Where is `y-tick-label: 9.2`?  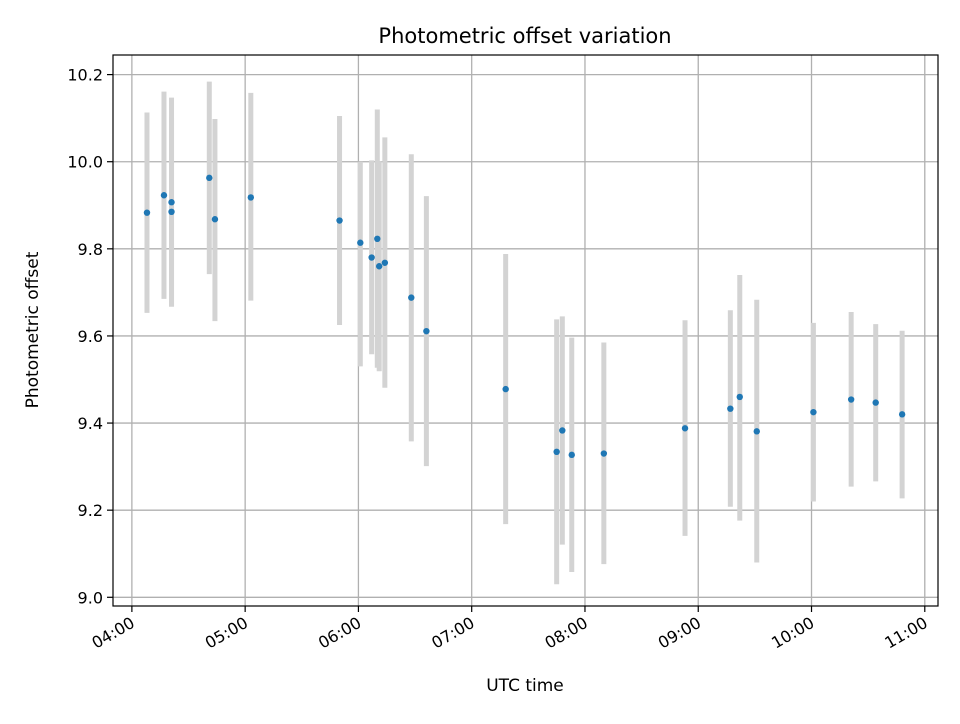 y-tick-label: 9.2 is located at coordinates (90, 510).